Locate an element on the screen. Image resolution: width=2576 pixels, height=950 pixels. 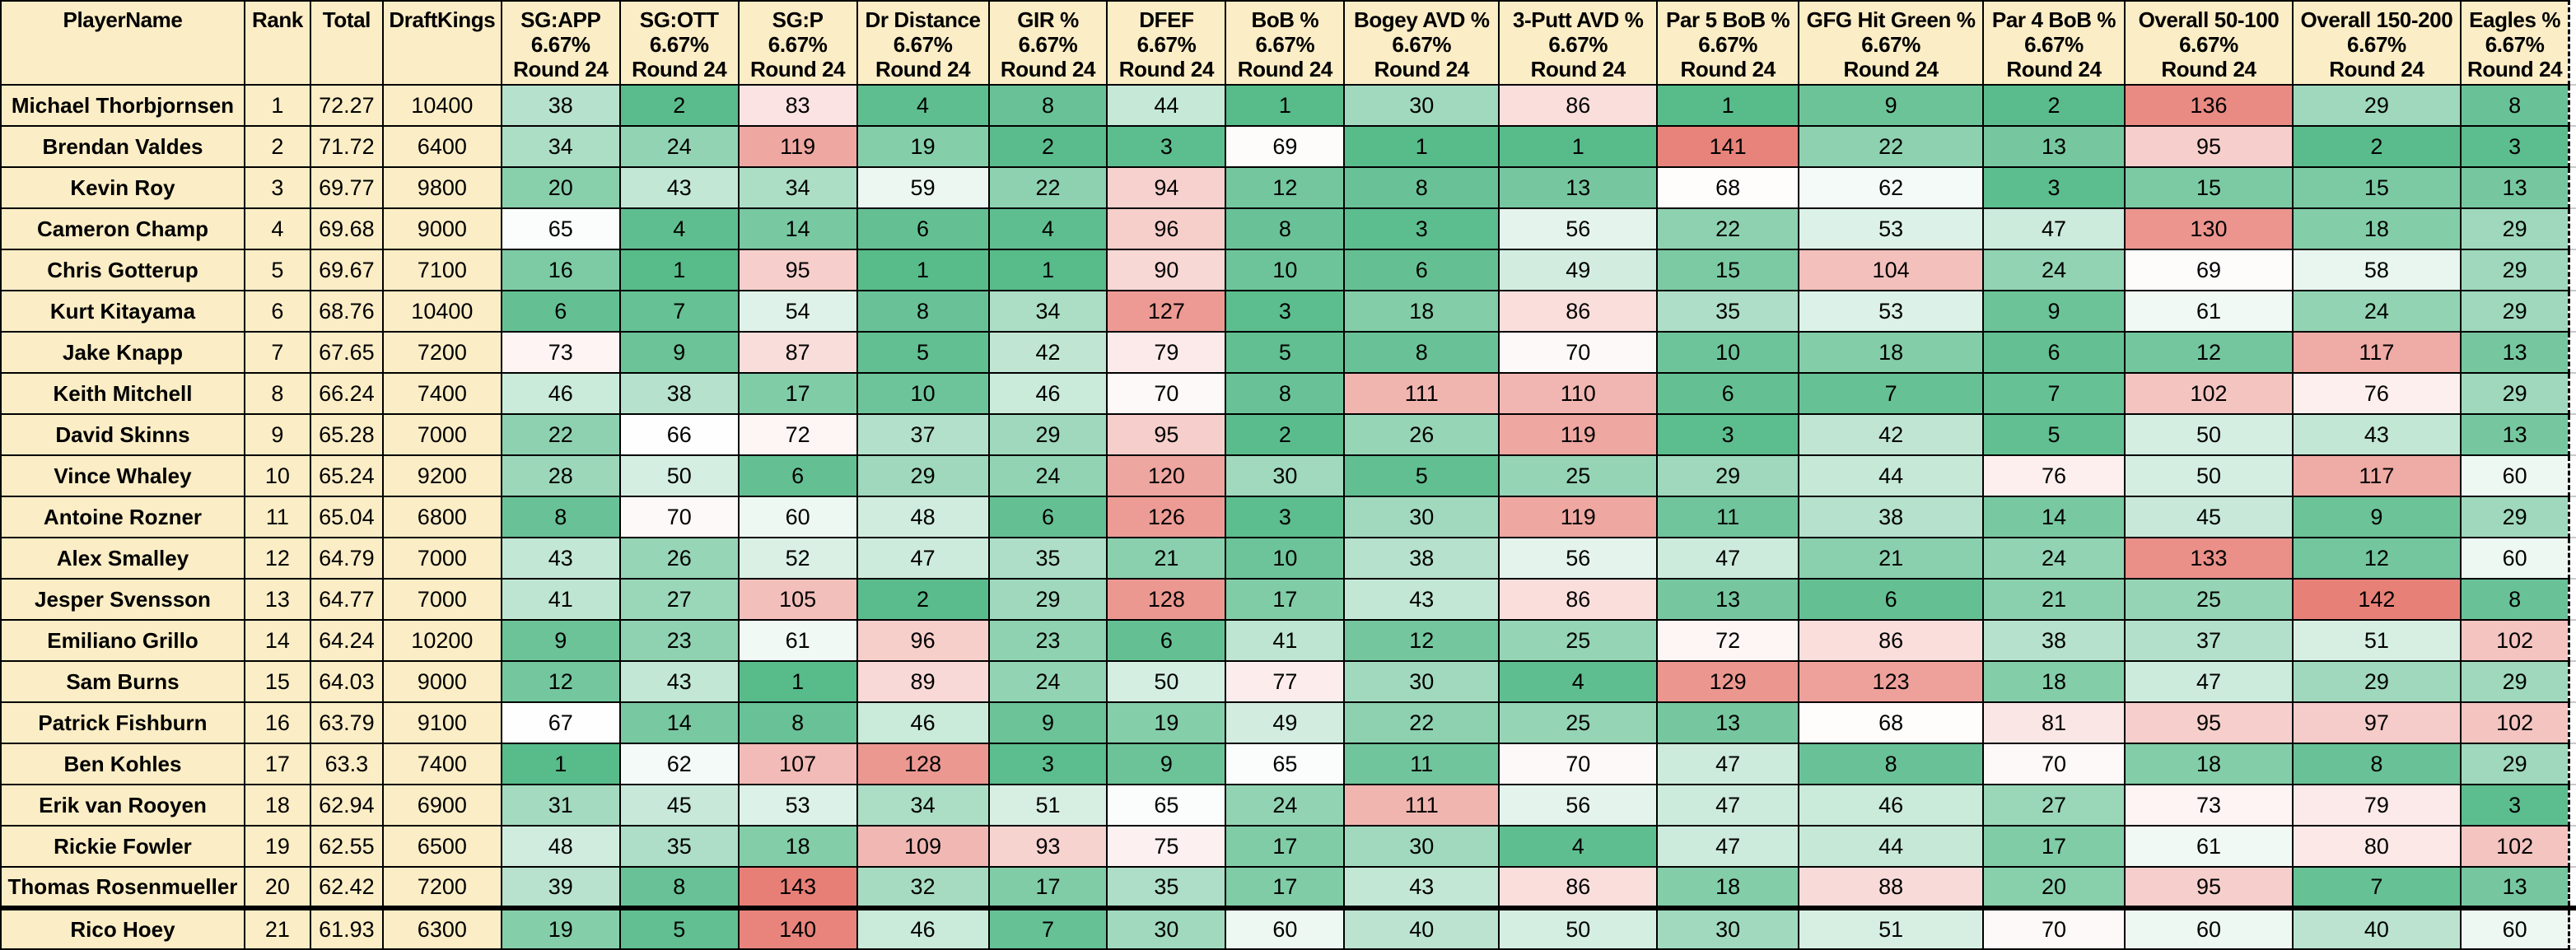
cell-sg_p: 72 is located at coordinates (797, 434).